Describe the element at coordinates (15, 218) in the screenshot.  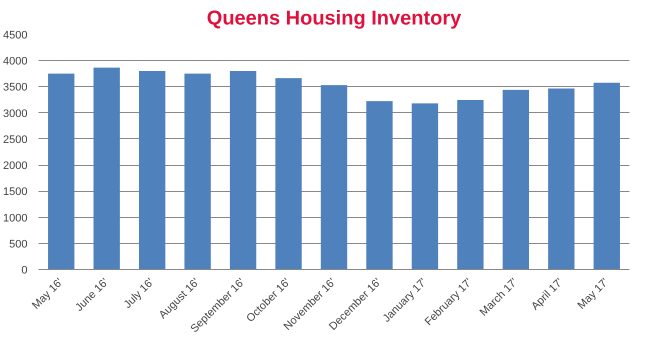
I see `y-tick-label: 1000` at that location.